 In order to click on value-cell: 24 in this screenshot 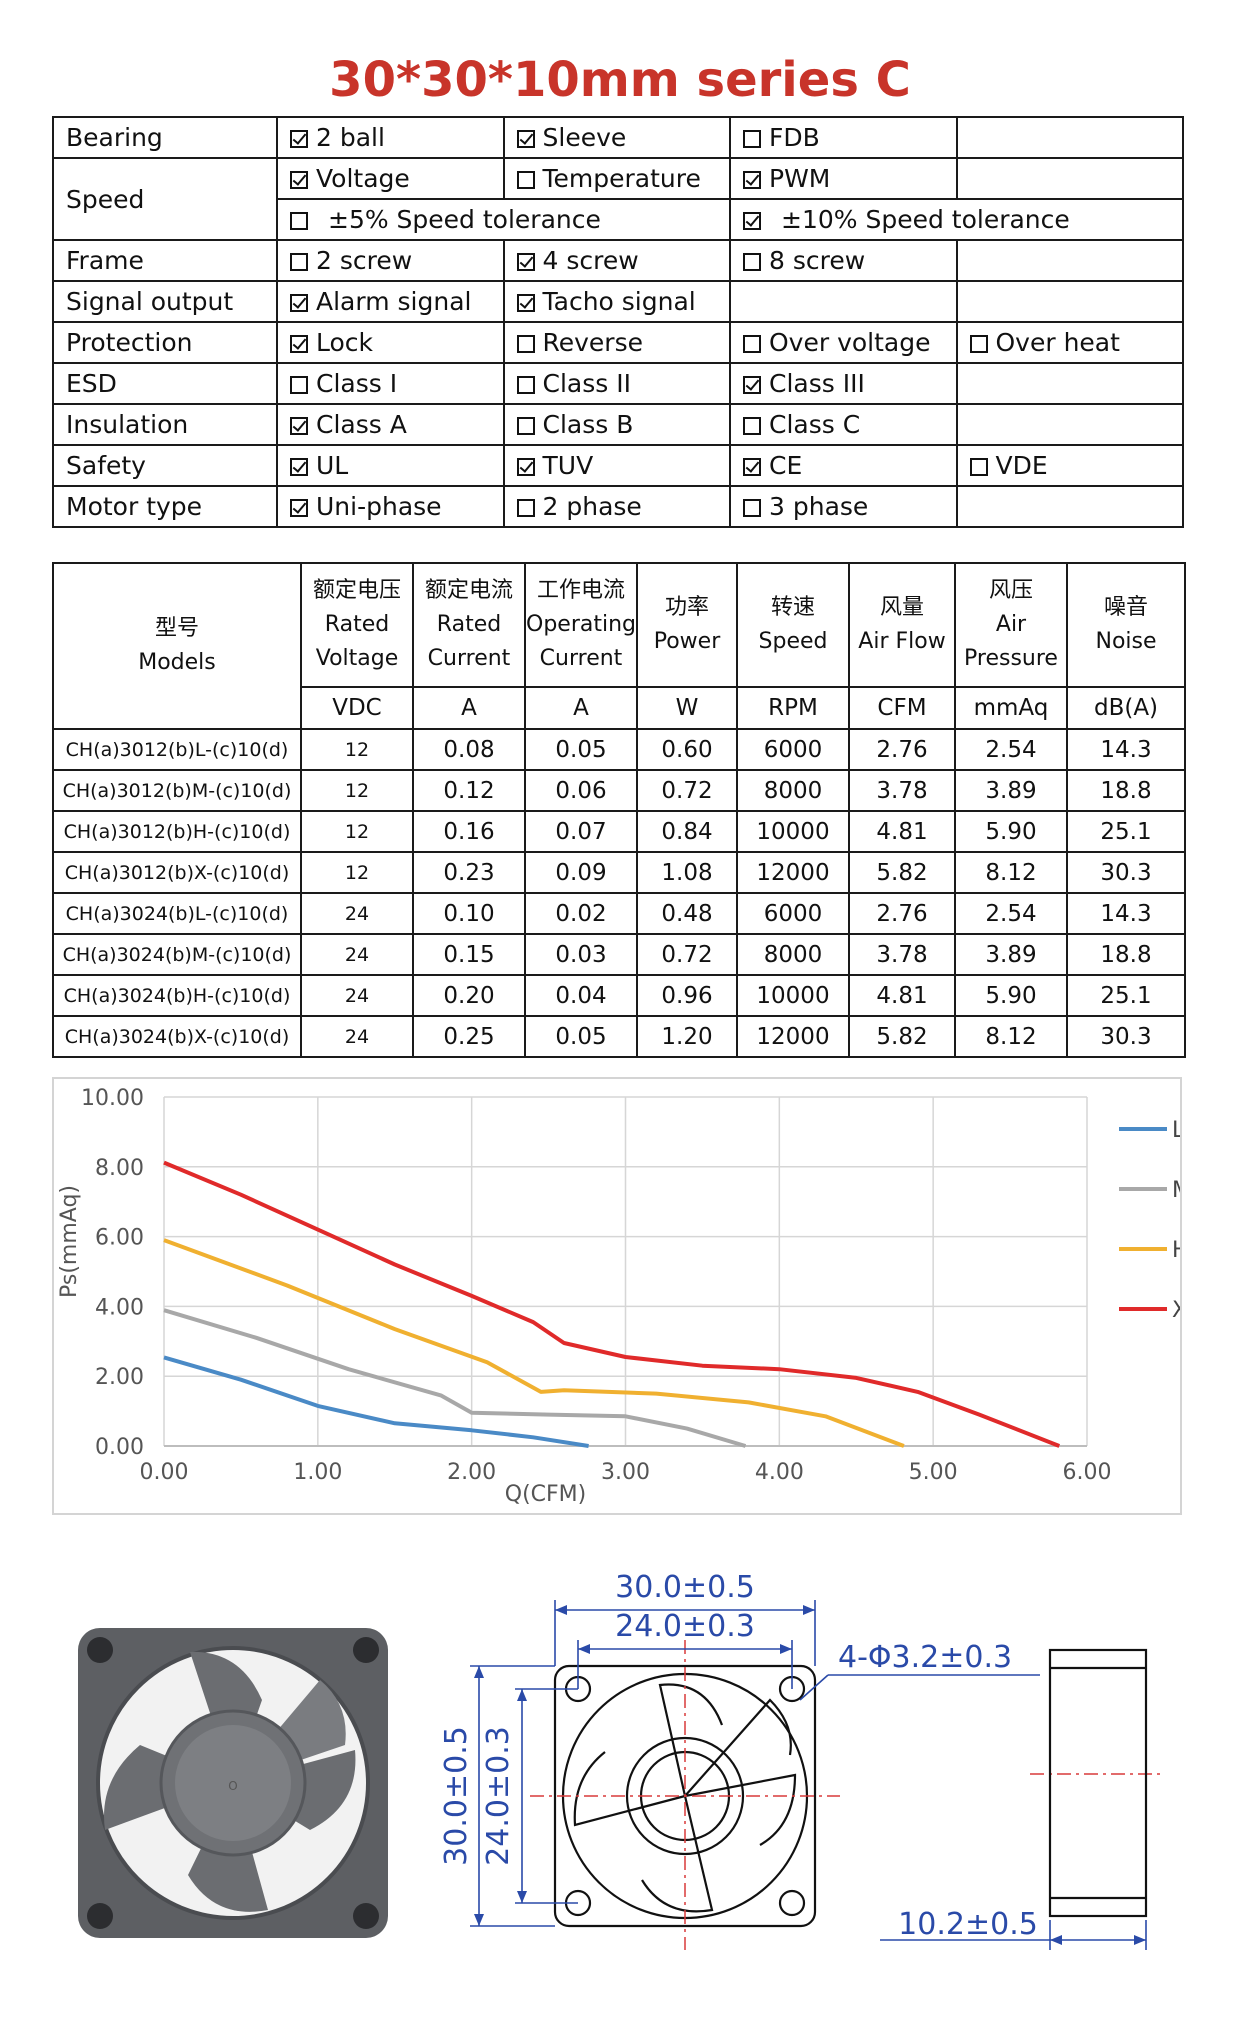, I will do `click(357, 954)`.